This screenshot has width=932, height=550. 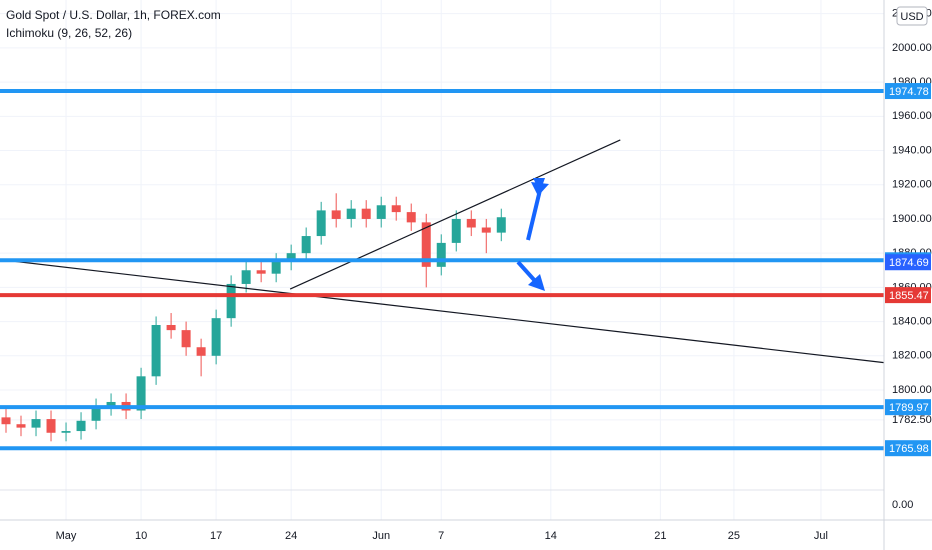 What do you see at coordinates (912, 185) in the screenshot?
I see `y-tick-label: 1920.00` at bounding box center [912, 185].